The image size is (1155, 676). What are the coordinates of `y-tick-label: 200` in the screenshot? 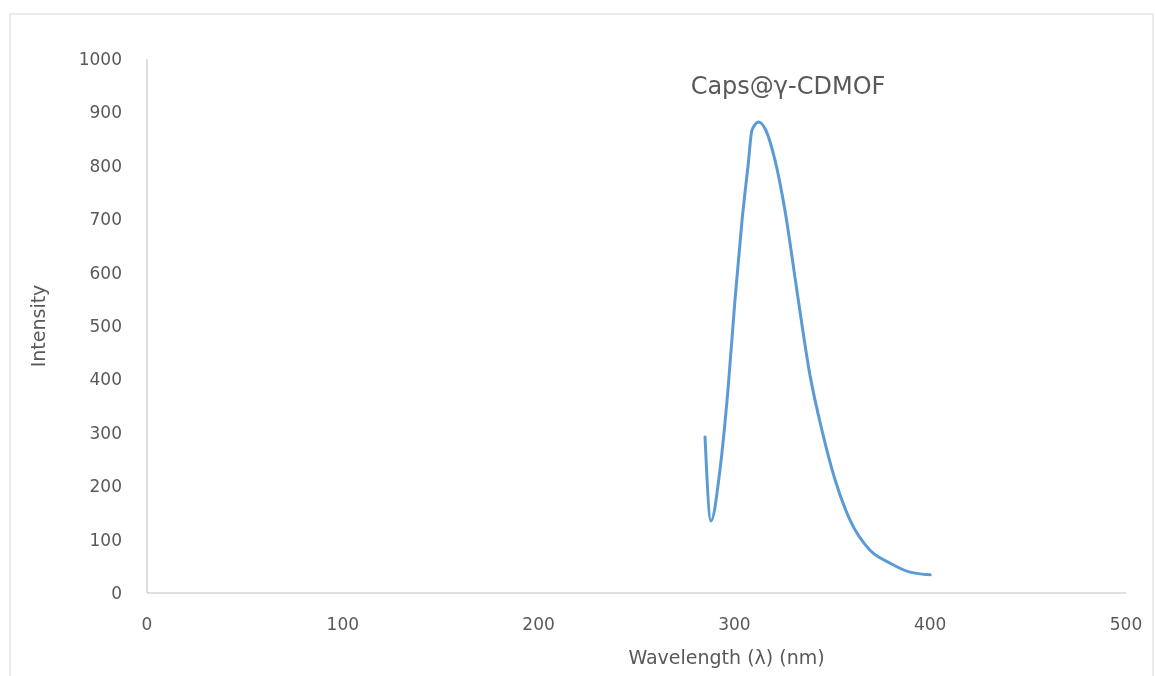 It's located at (105, 486).